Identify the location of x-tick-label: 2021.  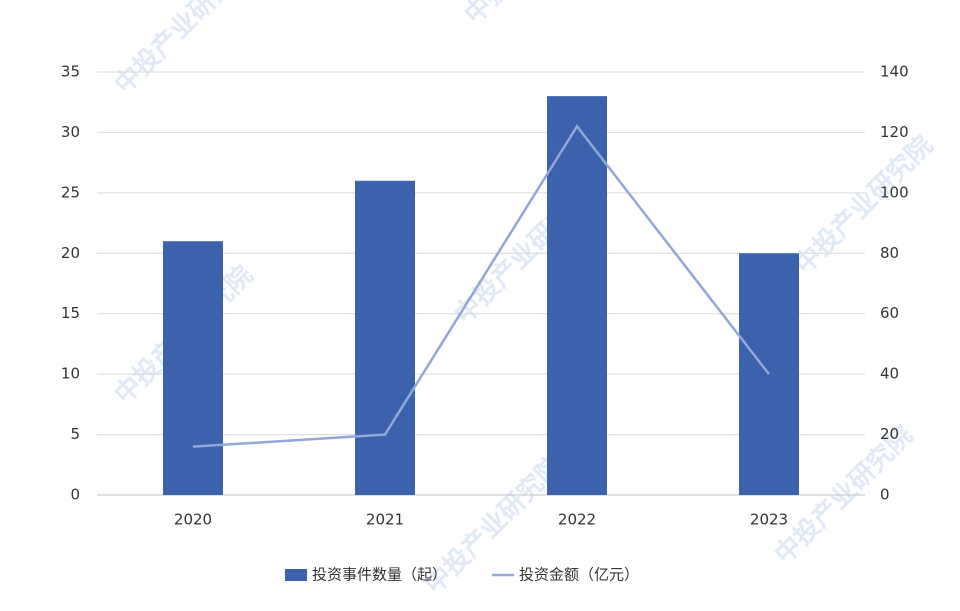
(385, 520).